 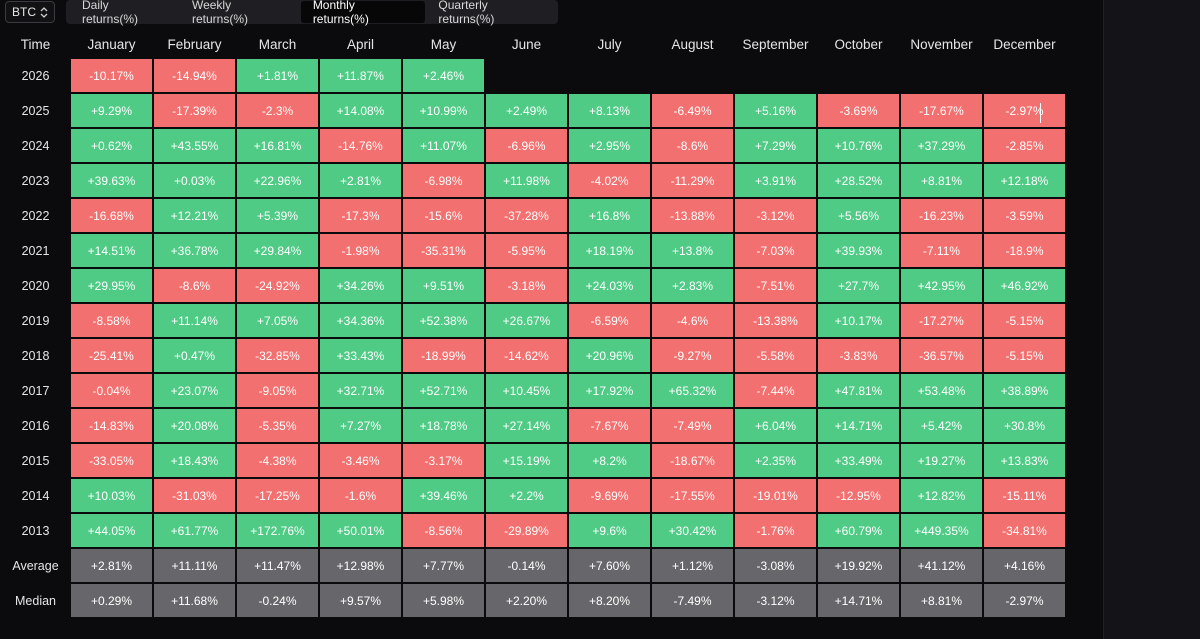 What do you see at coordinates (277, 181) in the screenshot?
I see `return-cell: +22.96%` at bounding box center [277, 181].